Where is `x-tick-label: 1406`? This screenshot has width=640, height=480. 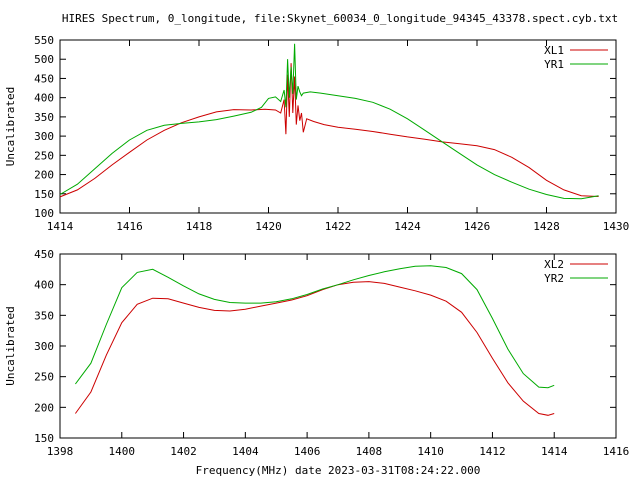
x-tick-label: 1406 is located at coordinates (307, 451).